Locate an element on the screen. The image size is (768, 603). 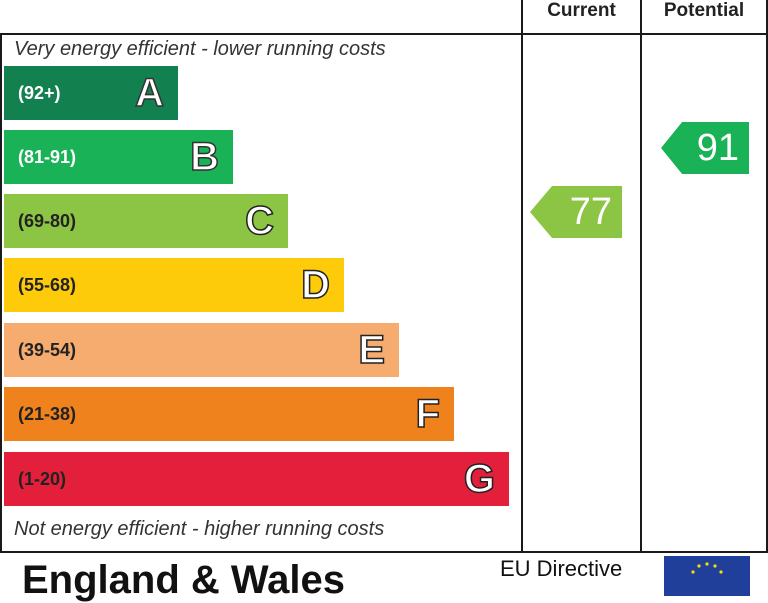
band-letter: B is located at coordinates (204, 157).